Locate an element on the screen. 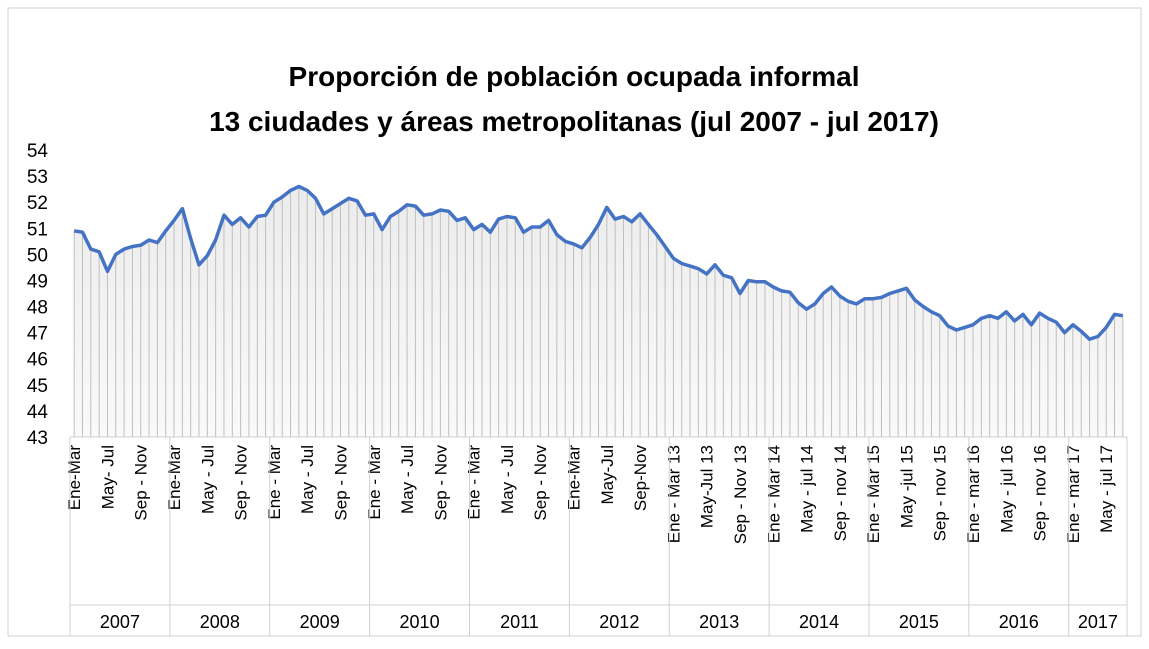 Image resolution: width=1149 pixels, height=649 pixels. y-tick-label: 52 is located at coordinates (37, 203).